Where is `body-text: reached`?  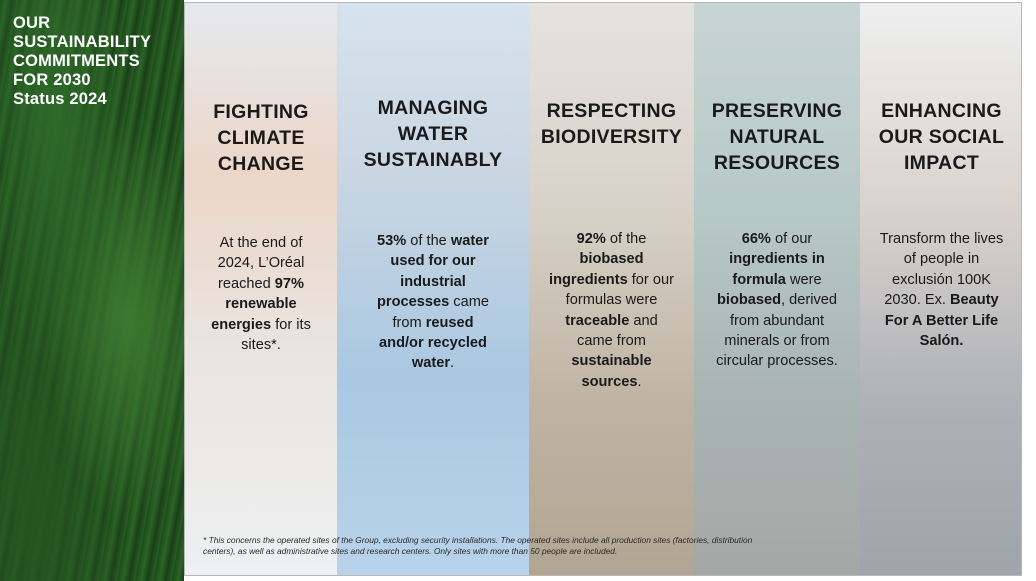
body-text: reached is located at coordinates (246, 283).